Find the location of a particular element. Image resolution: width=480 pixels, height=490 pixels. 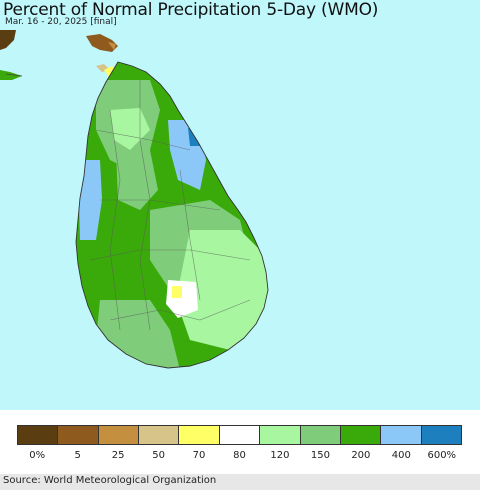

legend-tick-label: 70 is located at coordinates (199, 455).